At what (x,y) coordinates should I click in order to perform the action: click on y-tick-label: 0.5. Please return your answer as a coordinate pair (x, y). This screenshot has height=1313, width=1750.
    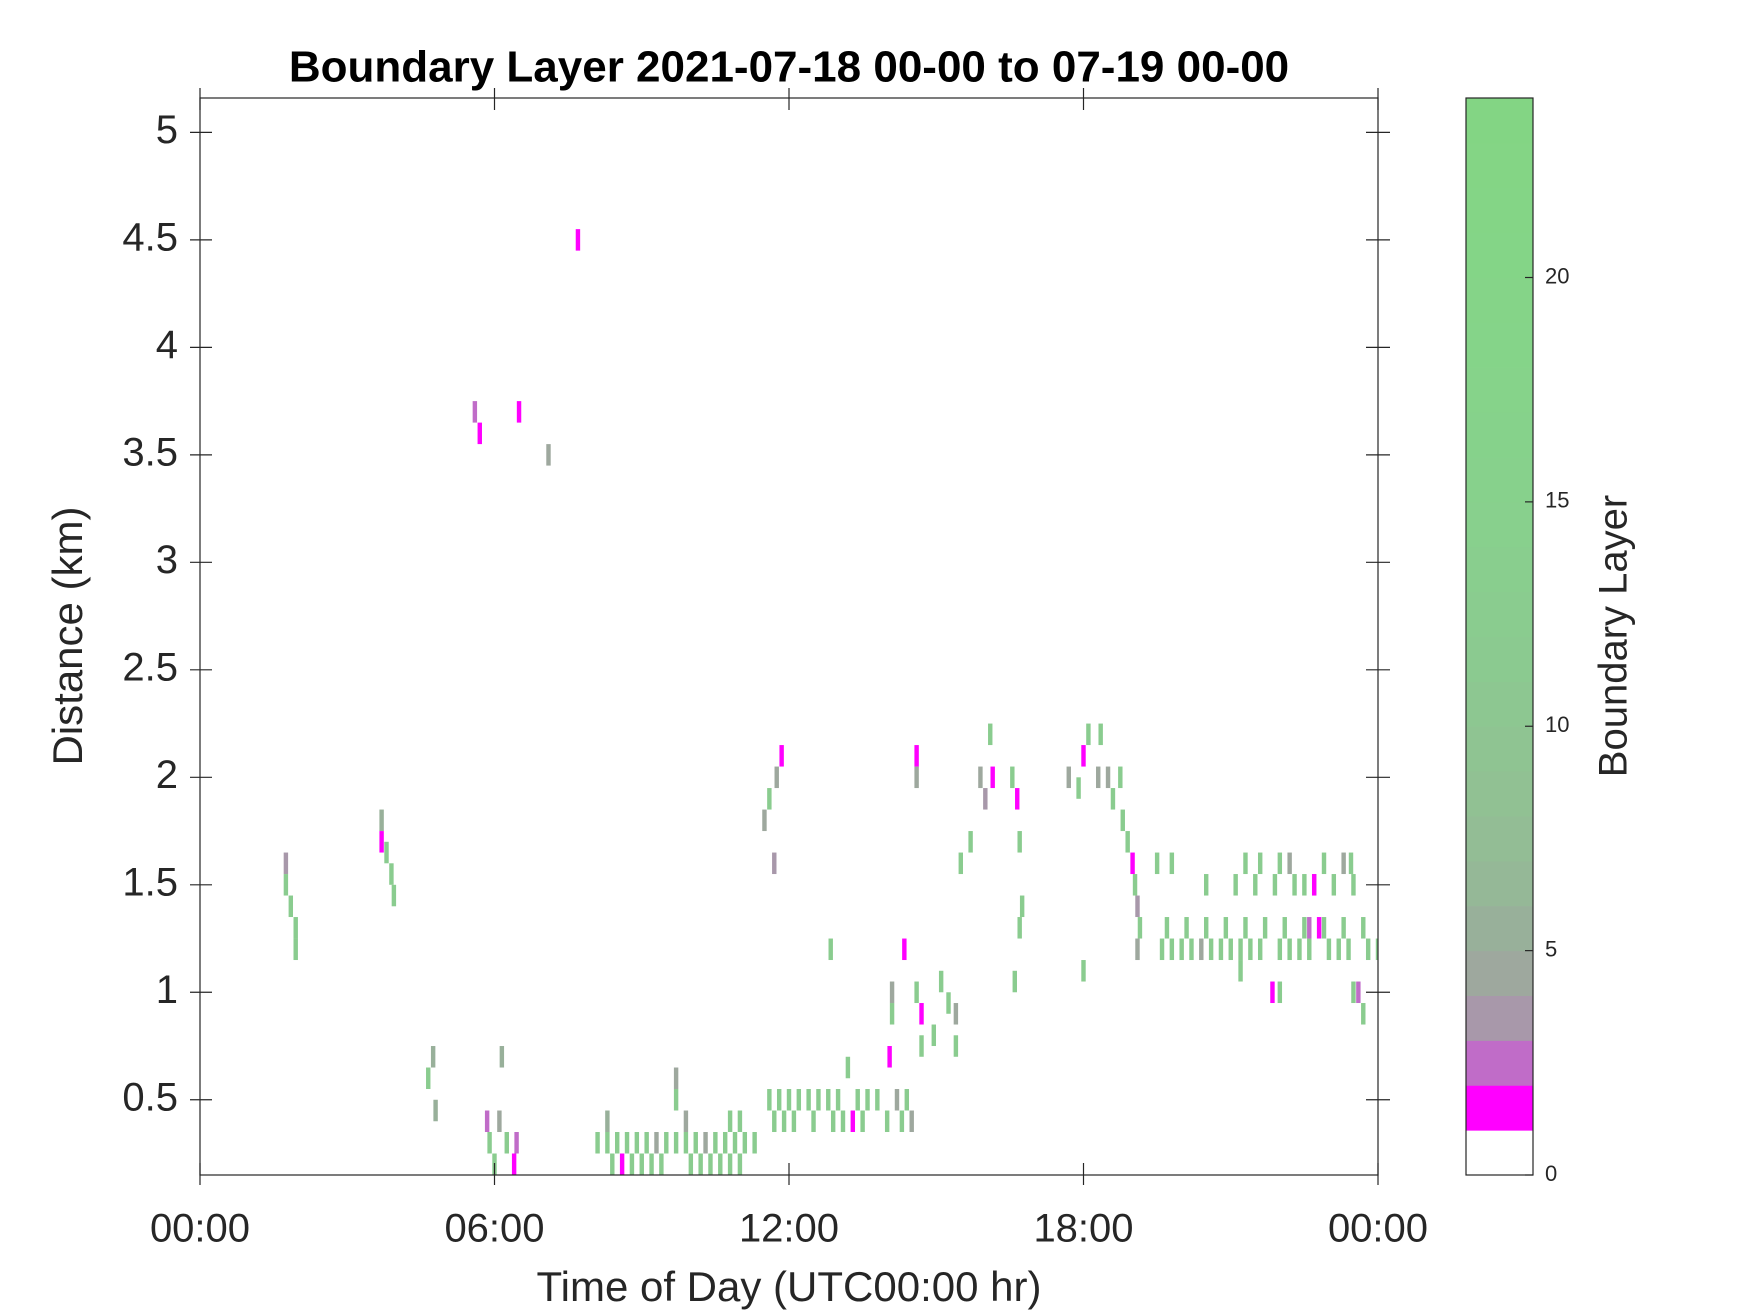
    Looking at the image, I should click on (150, 1097).